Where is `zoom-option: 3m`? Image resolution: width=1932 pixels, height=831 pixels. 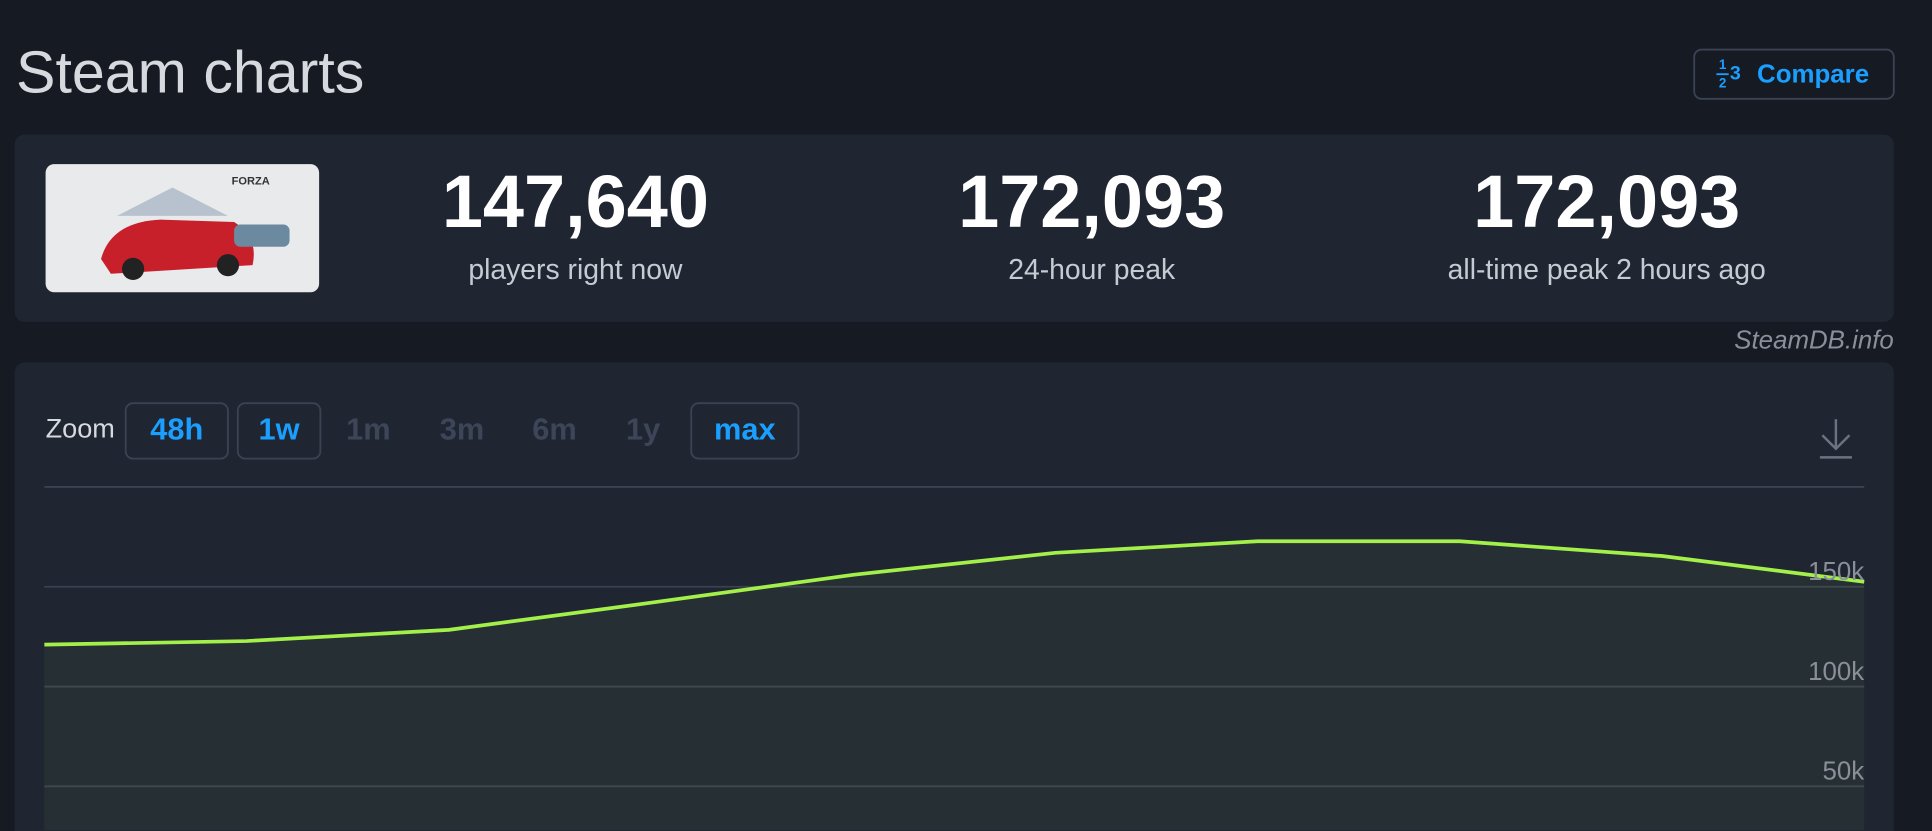
zoom-option: 3m is located at coordinates (462, 429).